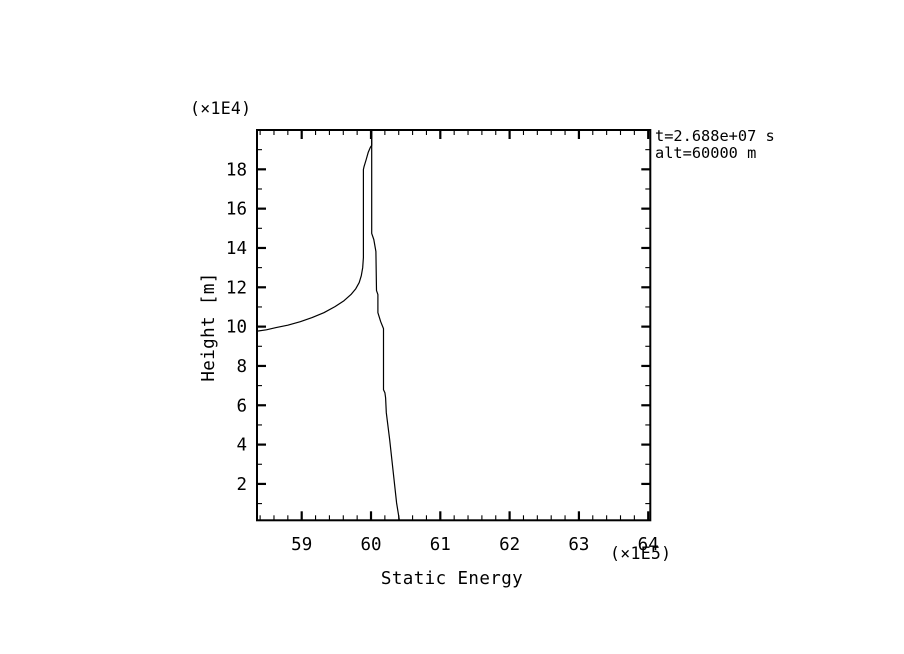 The image size is (904, 654). What do you see at coordinates (715, 136) in the screenshot?
I see `annotation-time: t=2.688e+07 s` at bounding box center [715, 136].